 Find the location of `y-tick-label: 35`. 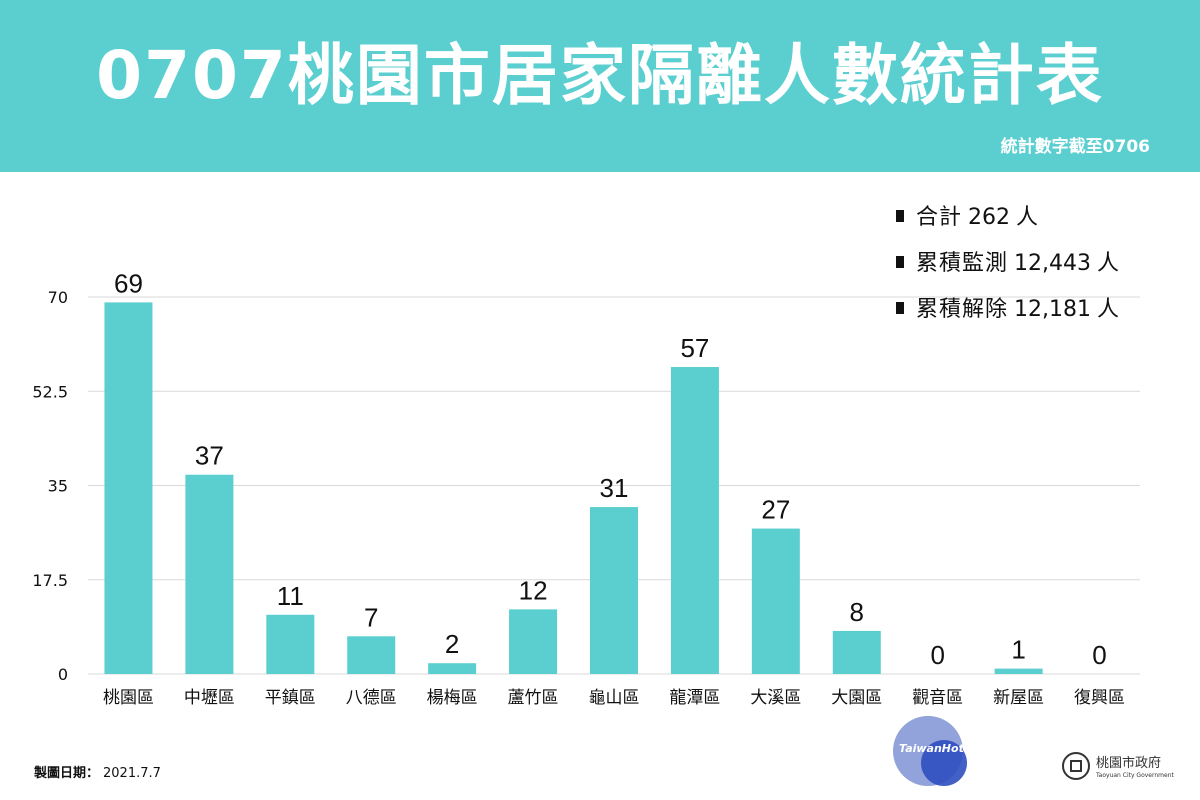

y-tick-label: 35 is located at coordinates (58, 486).